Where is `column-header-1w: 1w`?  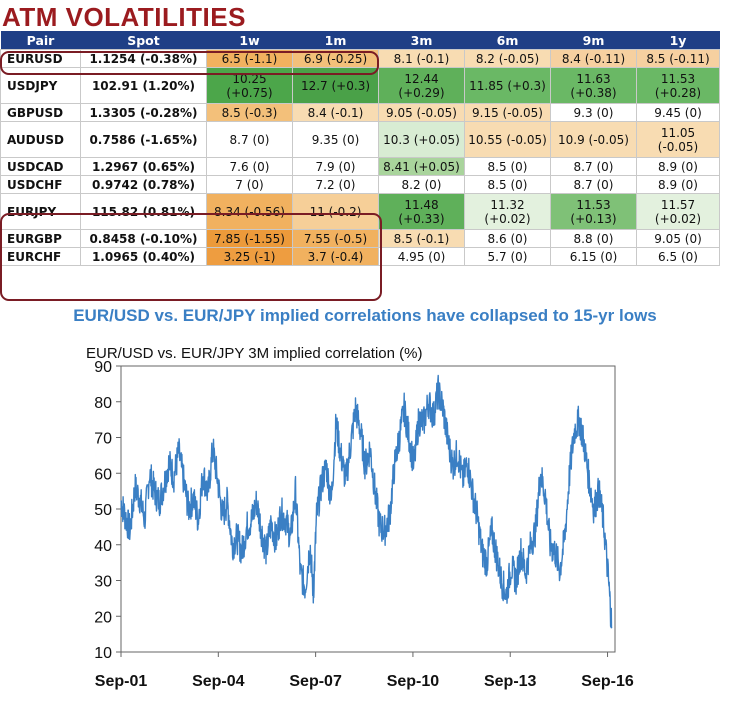
column-header-1w: 1w is located at coordinates (249, 40).